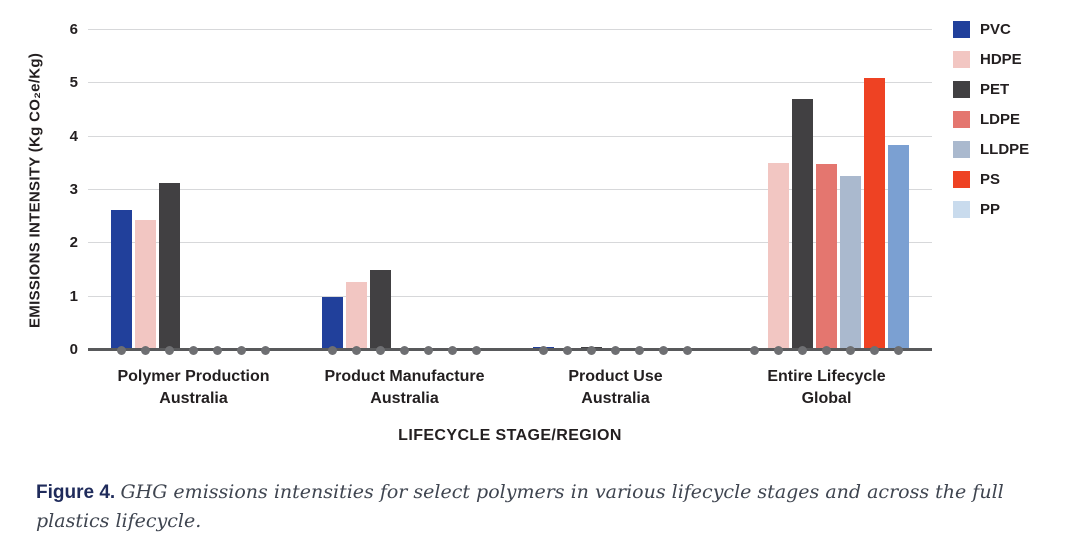 The height and width of the screenshot is (544, 1080). What do you see at coordinates (1005, 149) in the screenshot?
I see `legend-label: LLDPE` at bounding box center [1005, 149].